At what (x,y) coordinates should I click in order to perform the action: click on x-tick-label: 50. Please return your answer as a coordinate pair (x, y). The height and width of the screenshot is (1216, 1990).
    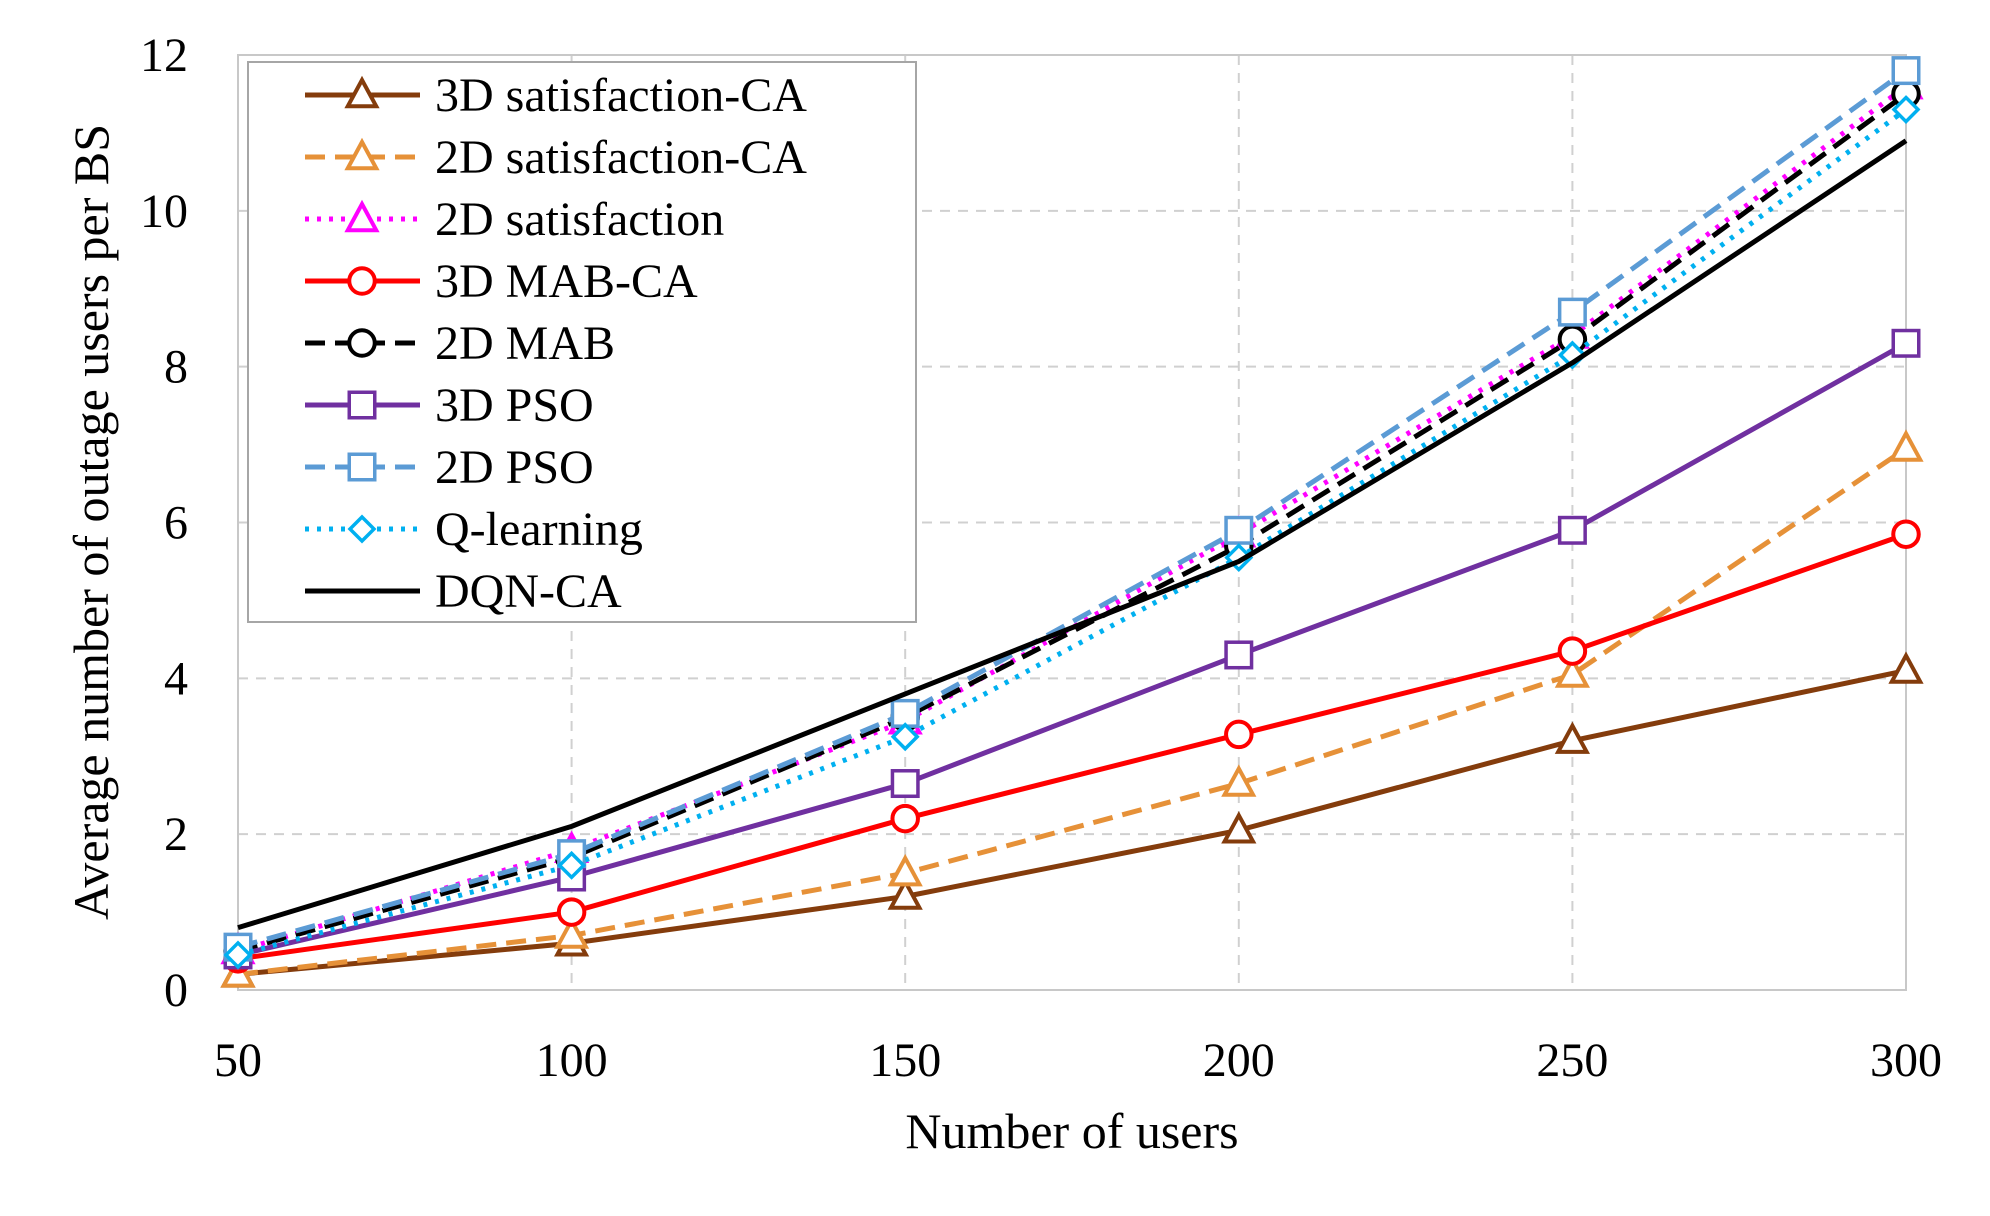
    Looking at the image, I should click on (238, 1060).